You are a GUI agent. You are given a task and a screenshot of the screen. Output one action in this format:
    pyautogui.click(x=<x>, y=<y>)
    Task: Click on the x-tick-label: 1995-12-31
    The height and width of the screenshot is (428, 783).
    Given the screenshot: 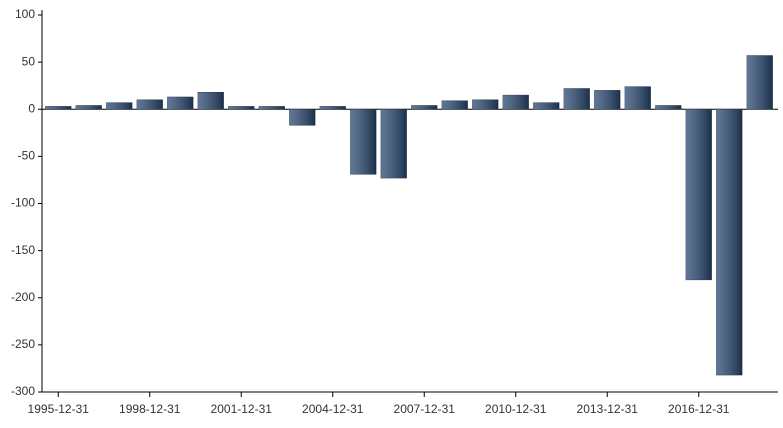 What is the action you would take?
    pyautogui.click(x=59, y=409)
    